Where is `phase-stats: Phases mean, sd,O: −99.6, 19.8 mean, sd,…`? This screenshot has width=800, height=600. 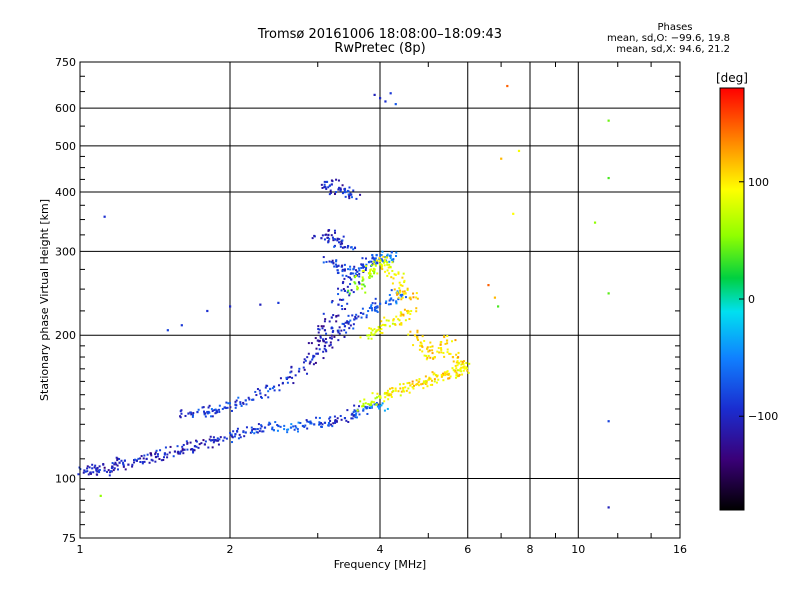 phase-stats: Phases mean, sd,O: −99.6, 19.8 mean, sd,… is located at coordinates (655, 38).